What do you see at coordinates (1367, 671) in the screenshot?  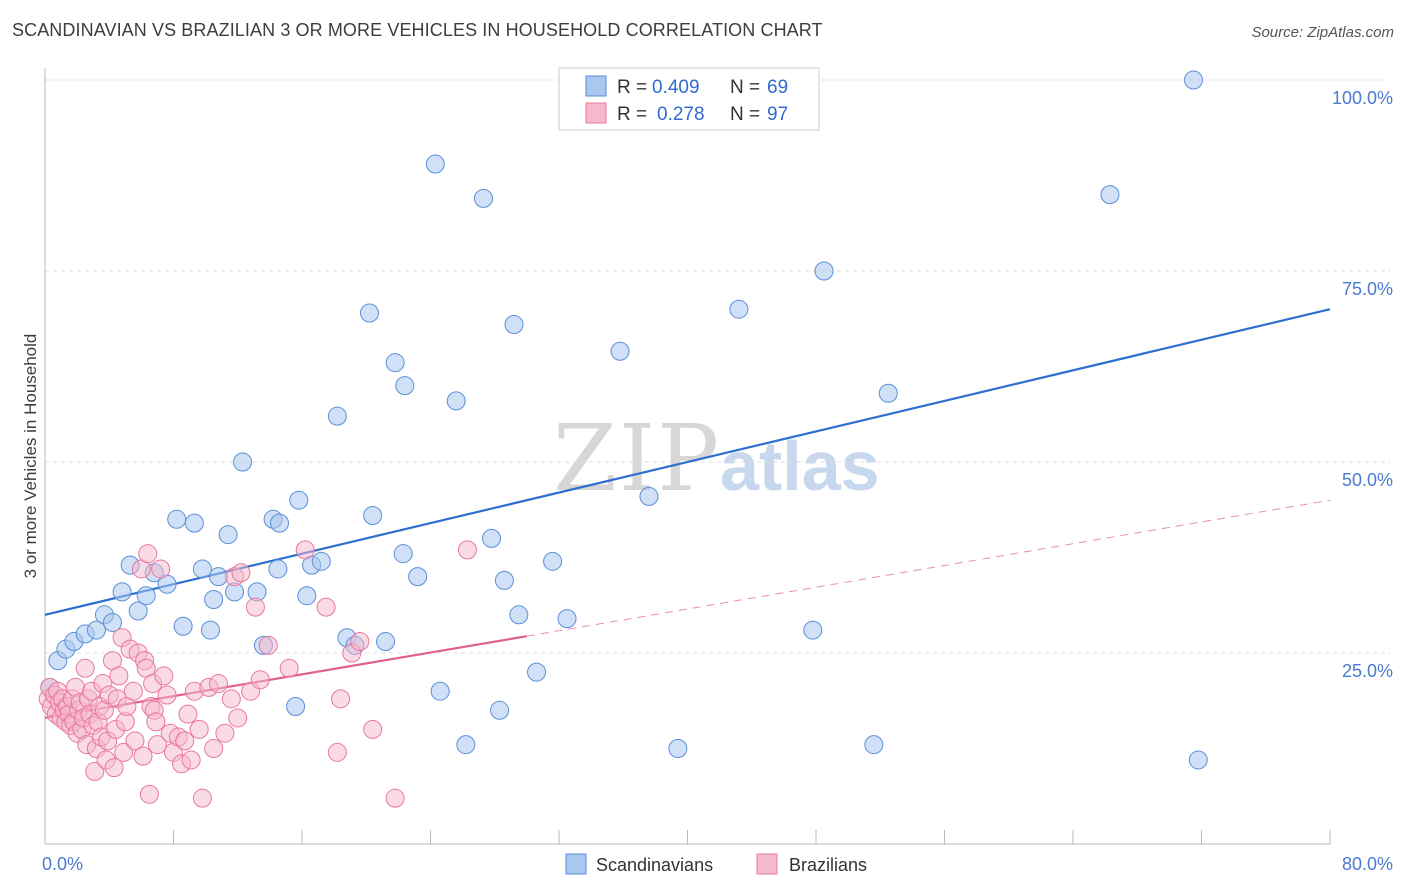 I see `y-tick-label: 25.0%` at bounding box center [1367, 671].